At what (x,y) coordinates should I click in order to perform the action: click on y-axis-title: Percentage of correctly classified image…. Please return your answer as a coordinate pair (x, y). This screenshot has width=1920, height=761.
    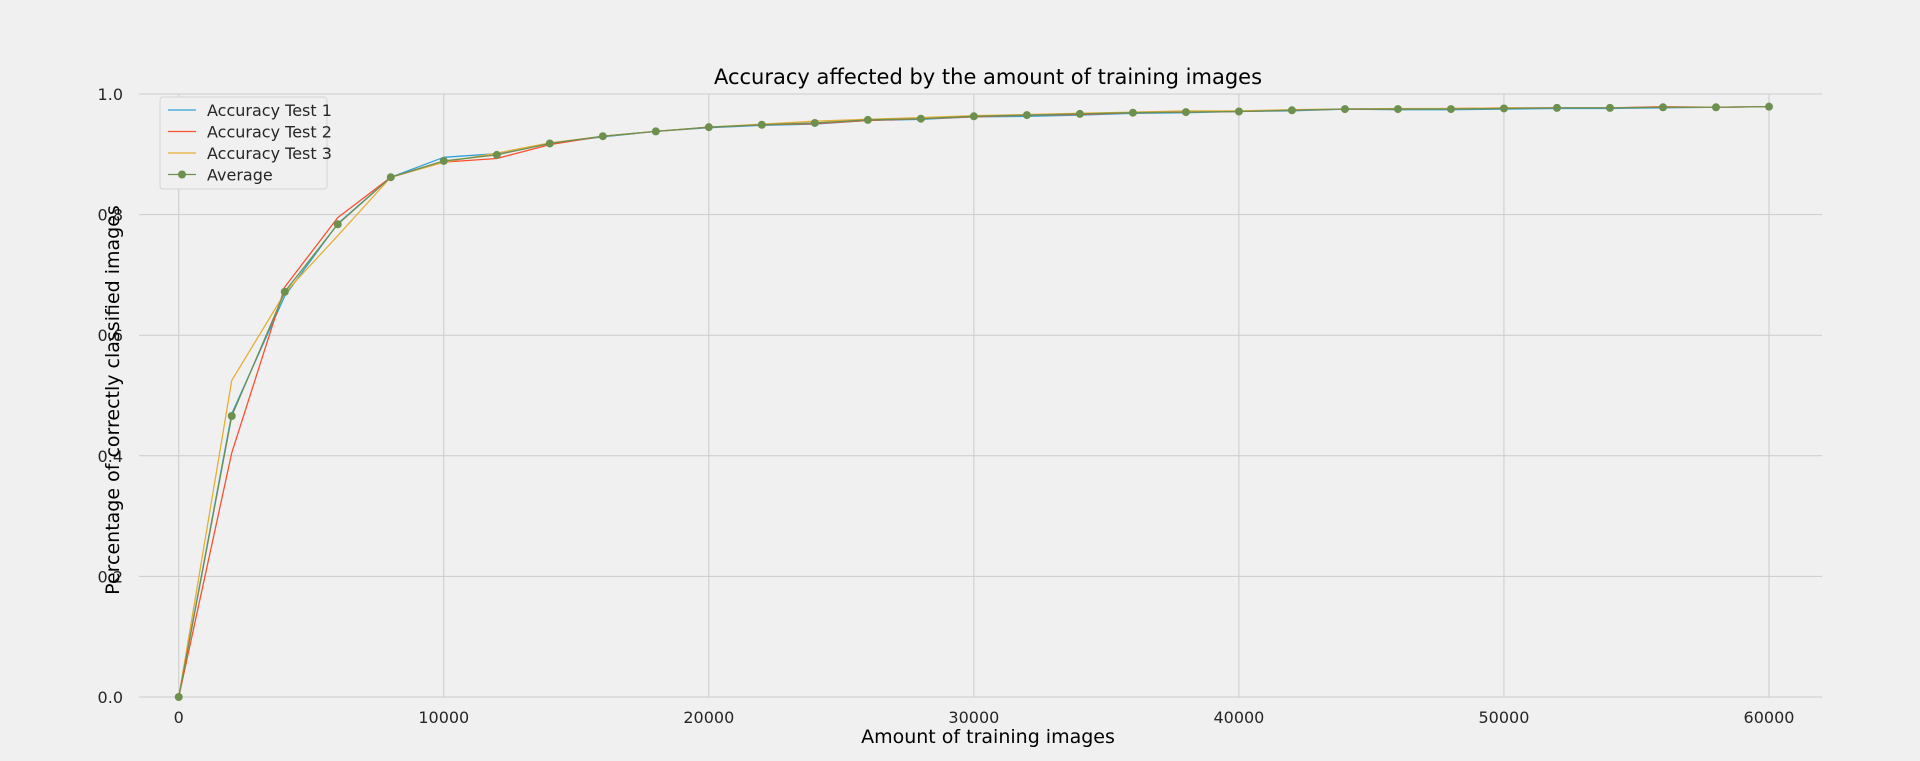
    Looking at the image, I should click on (113, 400).